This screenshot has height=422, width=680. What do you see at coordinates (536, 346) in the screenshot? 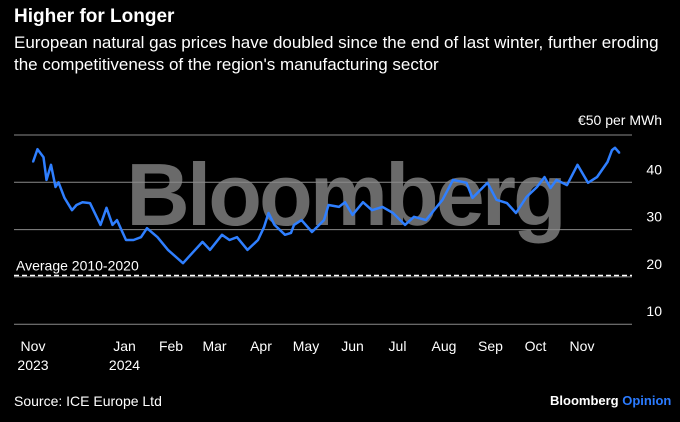
I see `x-tick-label: Oct` at bounding box center [536, 346].